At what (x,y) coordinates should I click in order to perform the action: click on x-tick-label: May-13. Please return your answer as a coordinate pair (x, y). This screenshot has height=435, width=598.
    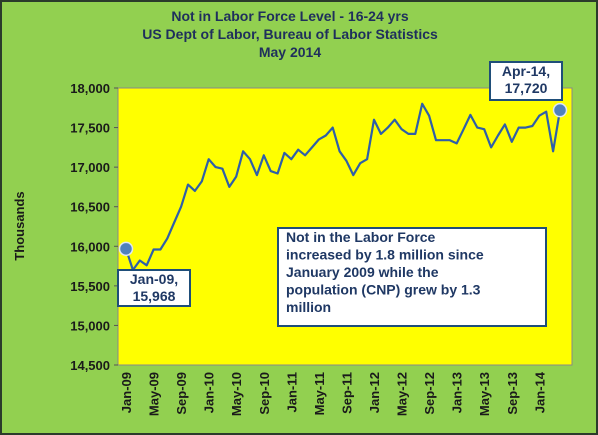
    Looking at the image, I should click on (484, 394).